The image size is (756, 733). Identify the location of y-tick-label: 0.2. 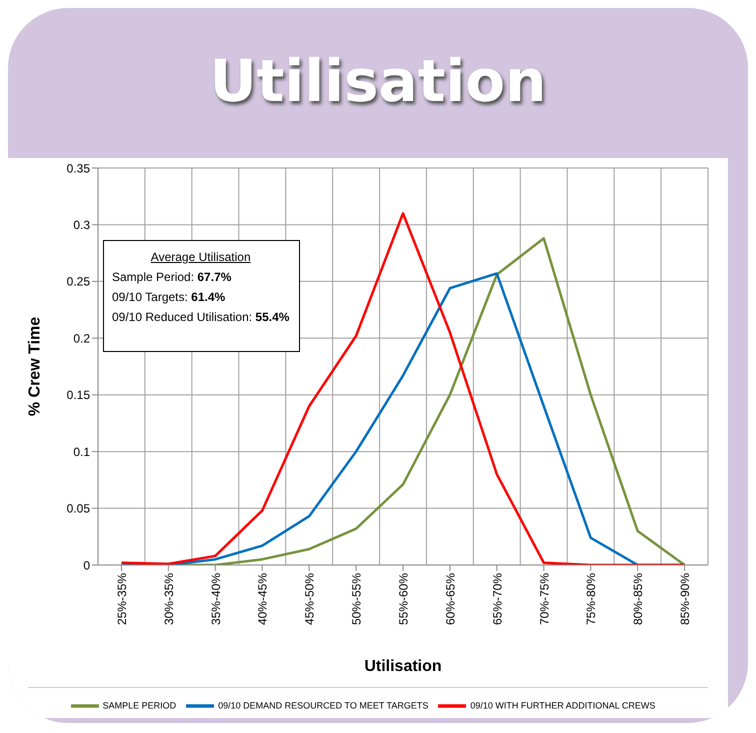
(81, 338).